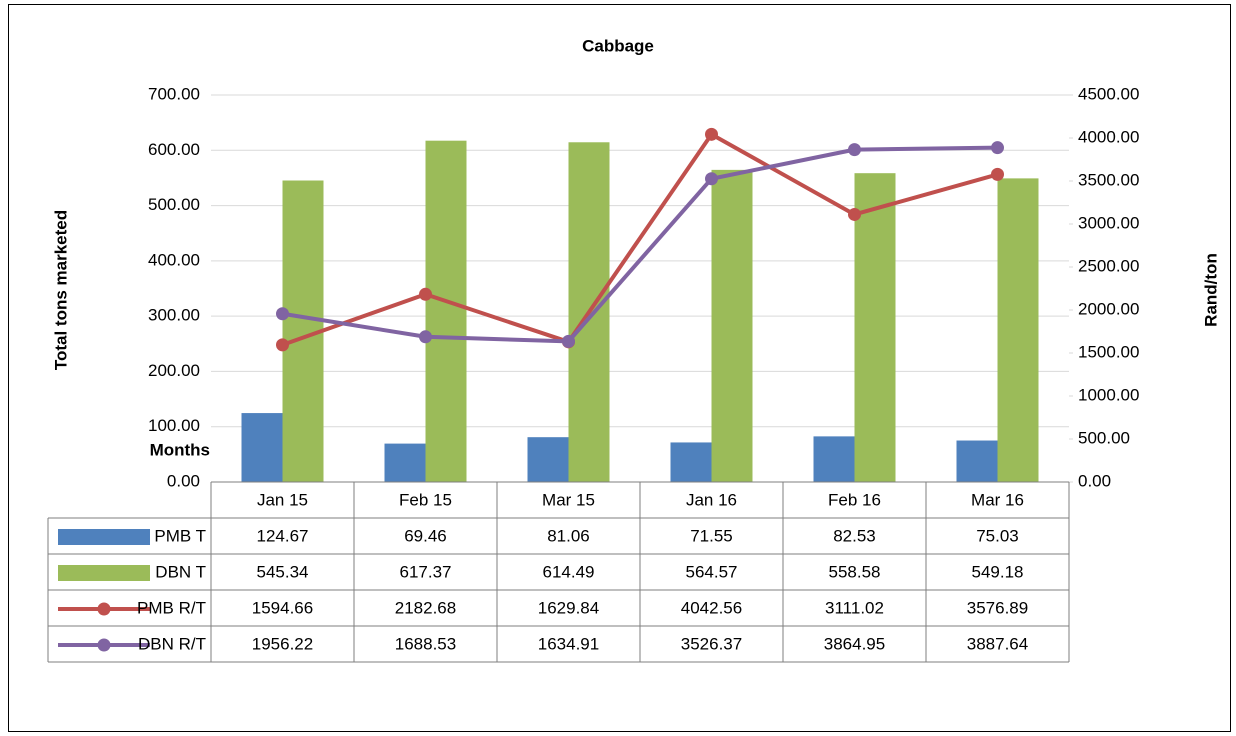  I want to click on y2-tick-label: 0.00, so click(1094, 480).